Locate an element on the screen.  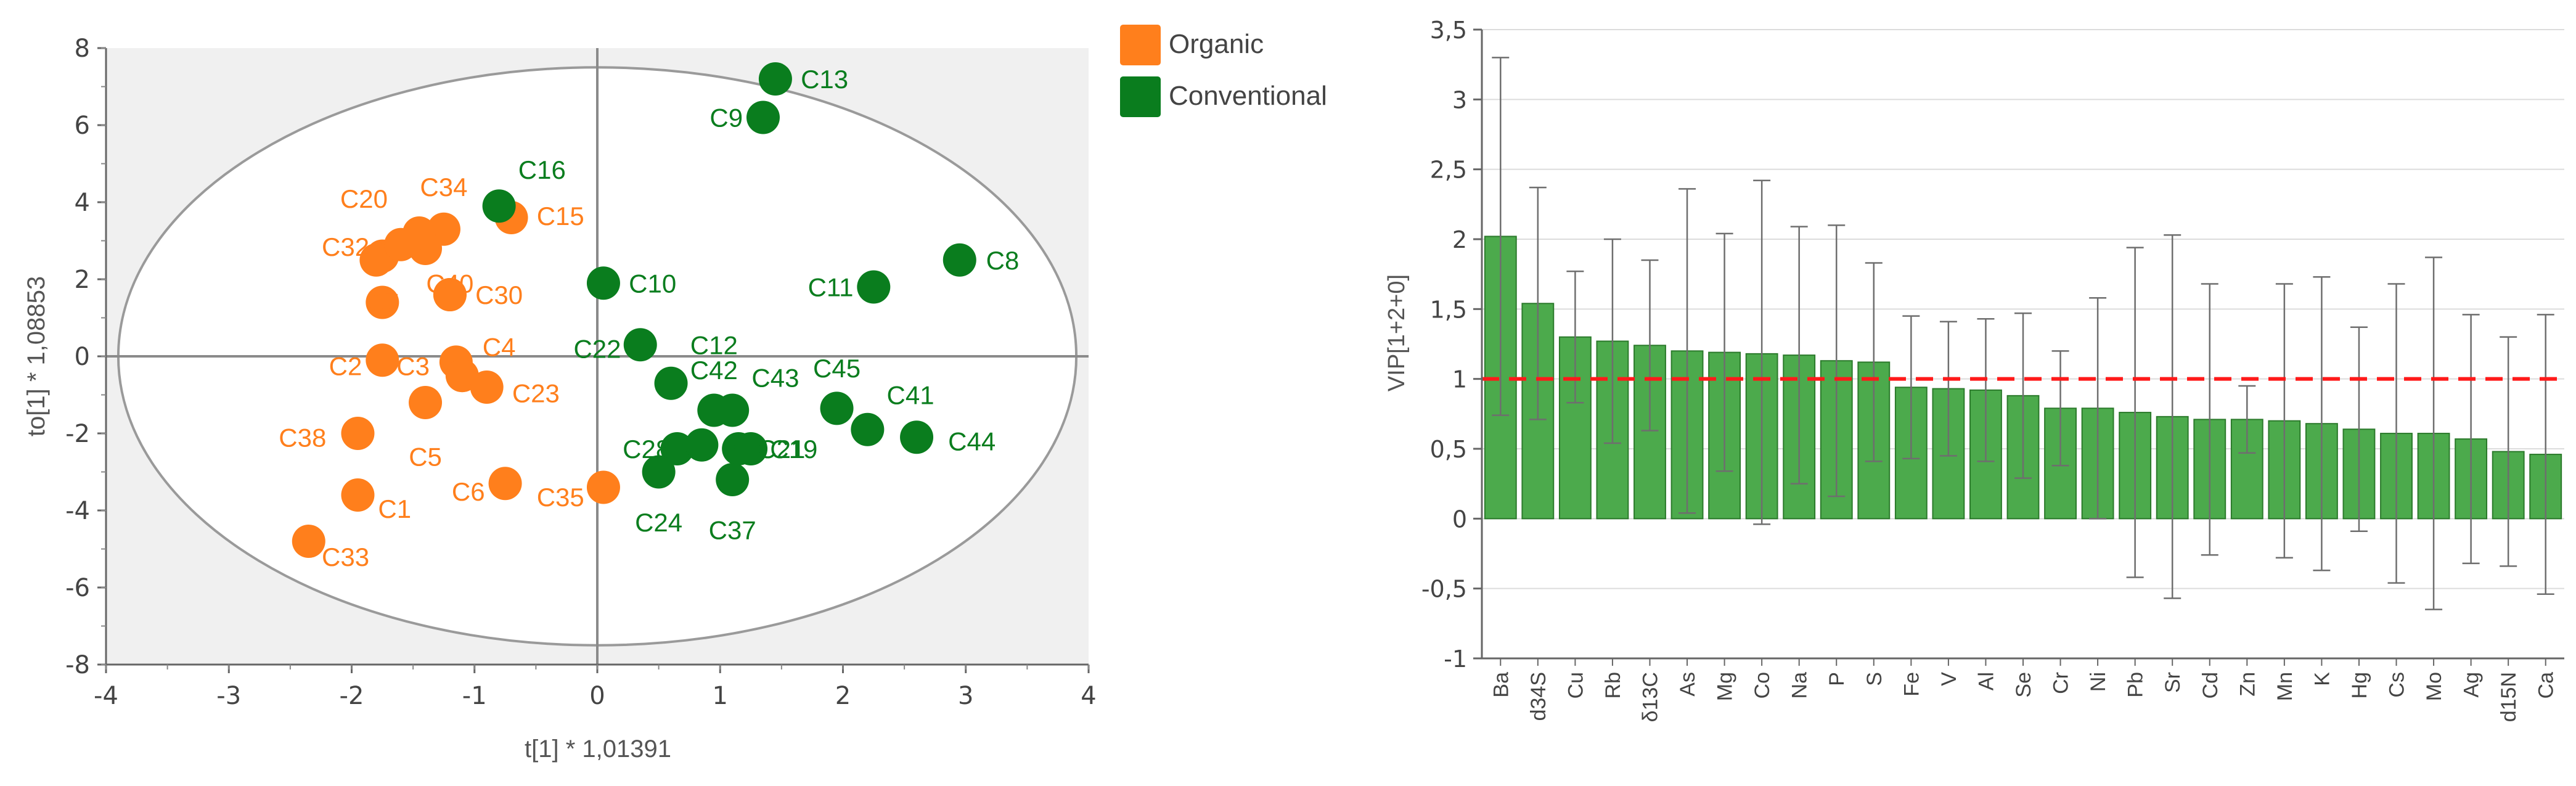
vip-x-tick-label: d15N is located at coordinates (2509, 697).